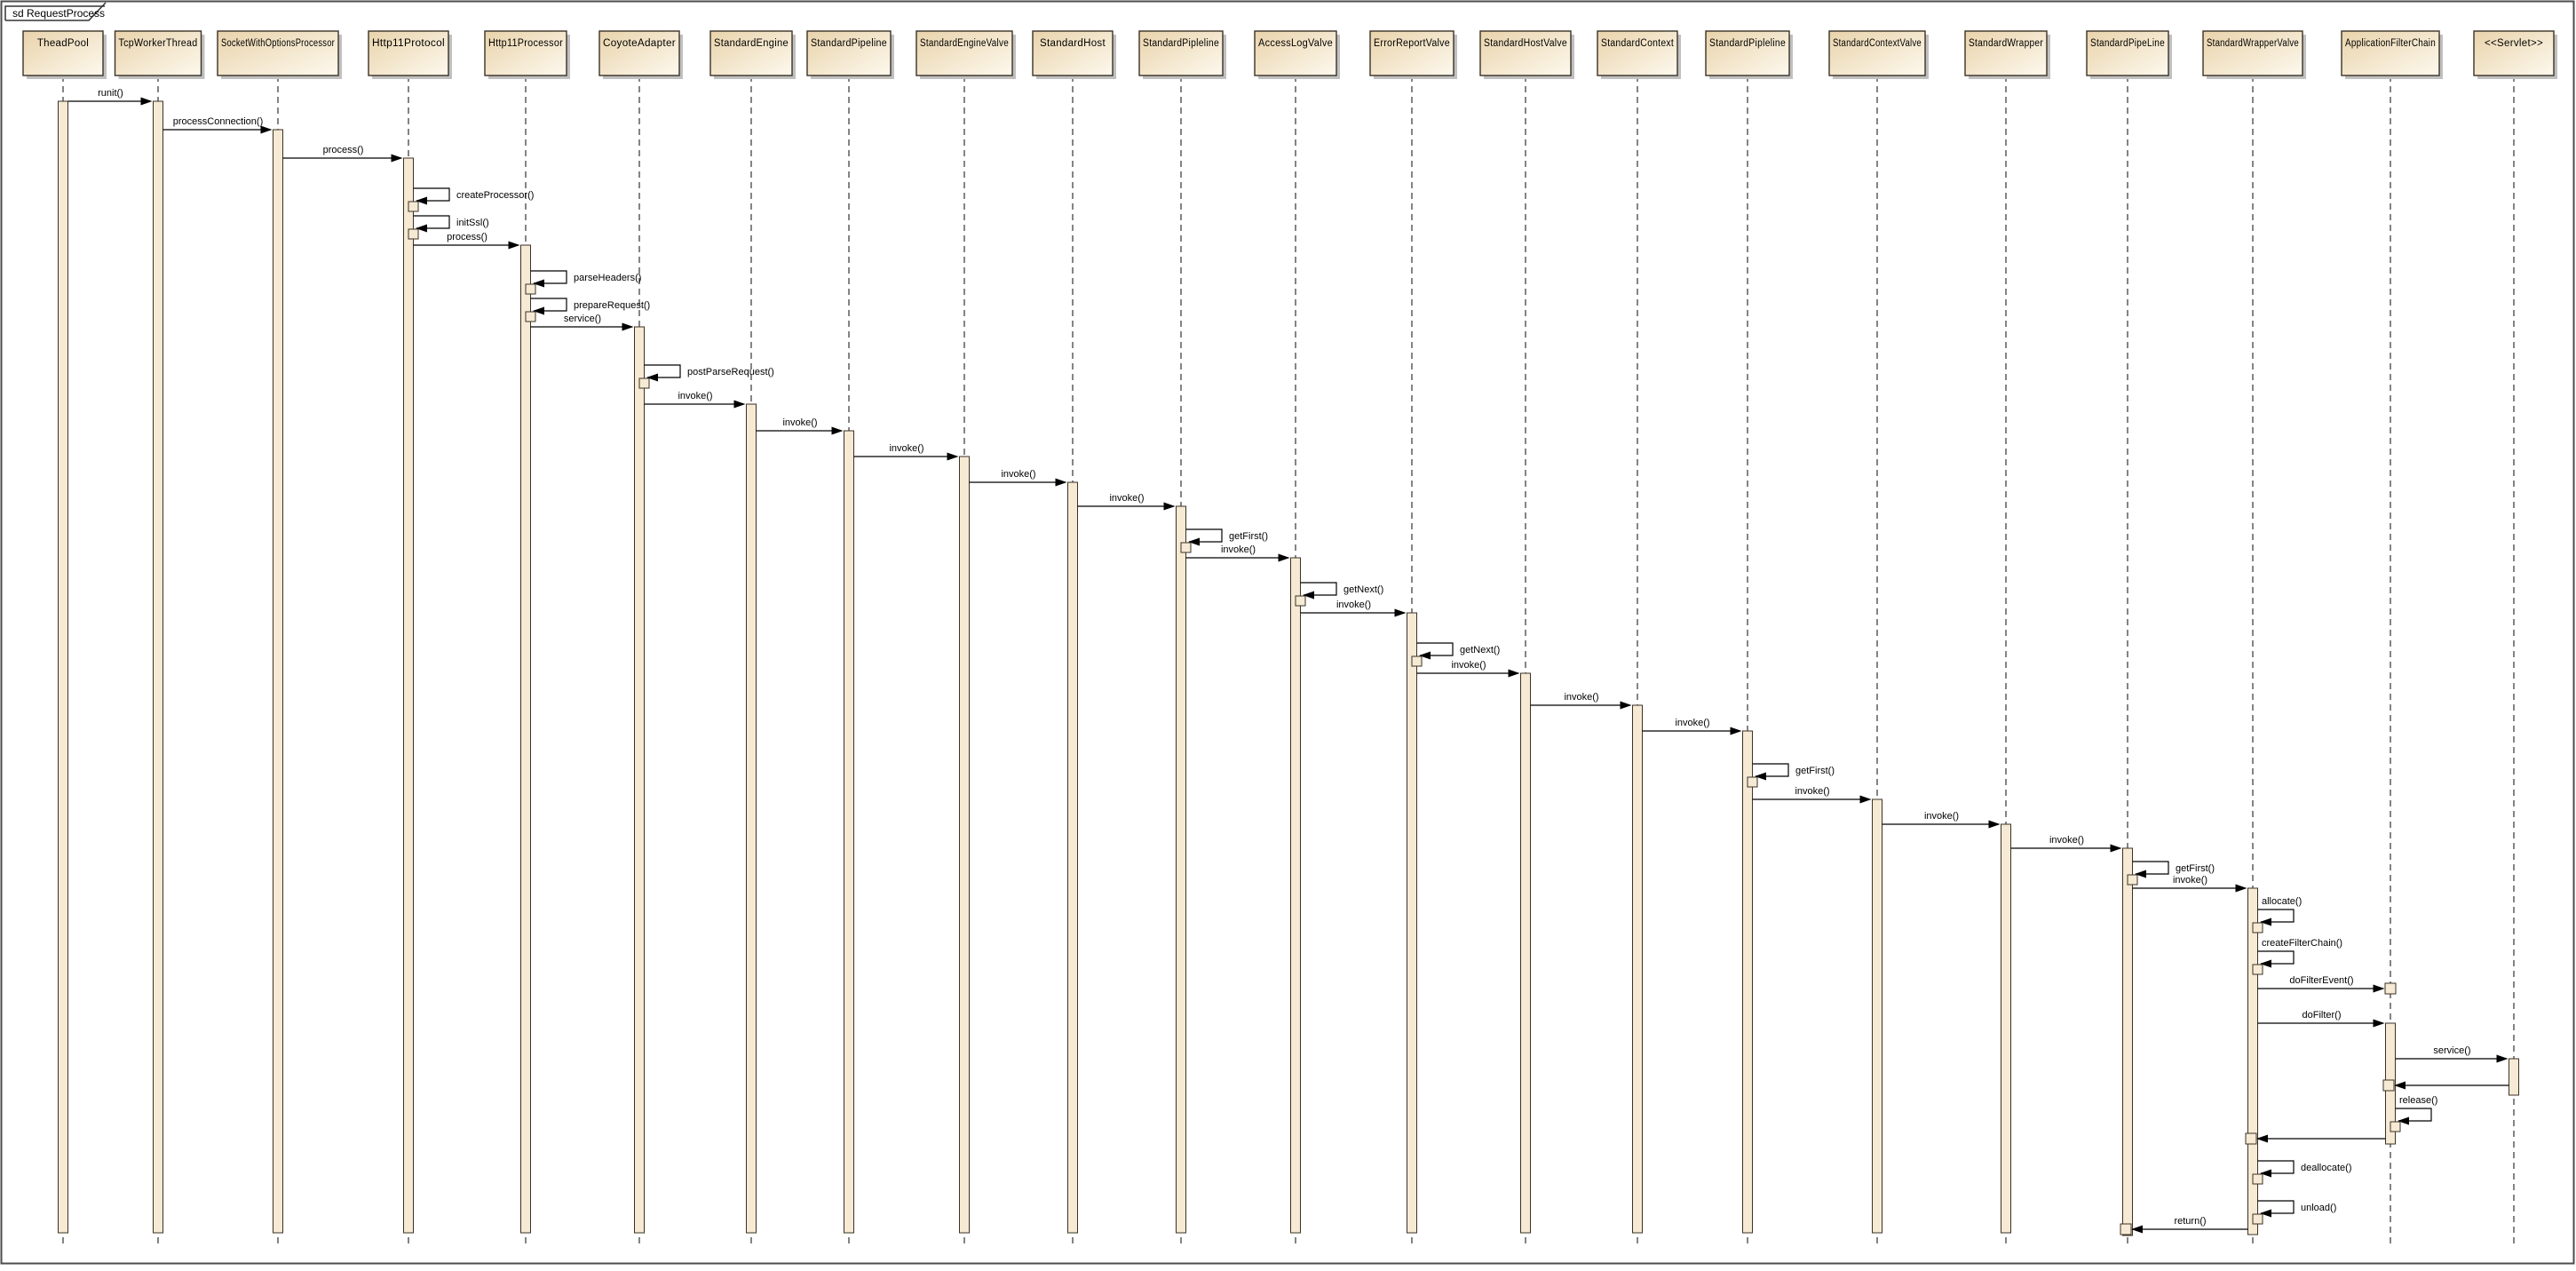 This screenshot has width=2576, height=1271. I want to click on lifeline-head-10: StandardPipleline, so click(1182, 55).